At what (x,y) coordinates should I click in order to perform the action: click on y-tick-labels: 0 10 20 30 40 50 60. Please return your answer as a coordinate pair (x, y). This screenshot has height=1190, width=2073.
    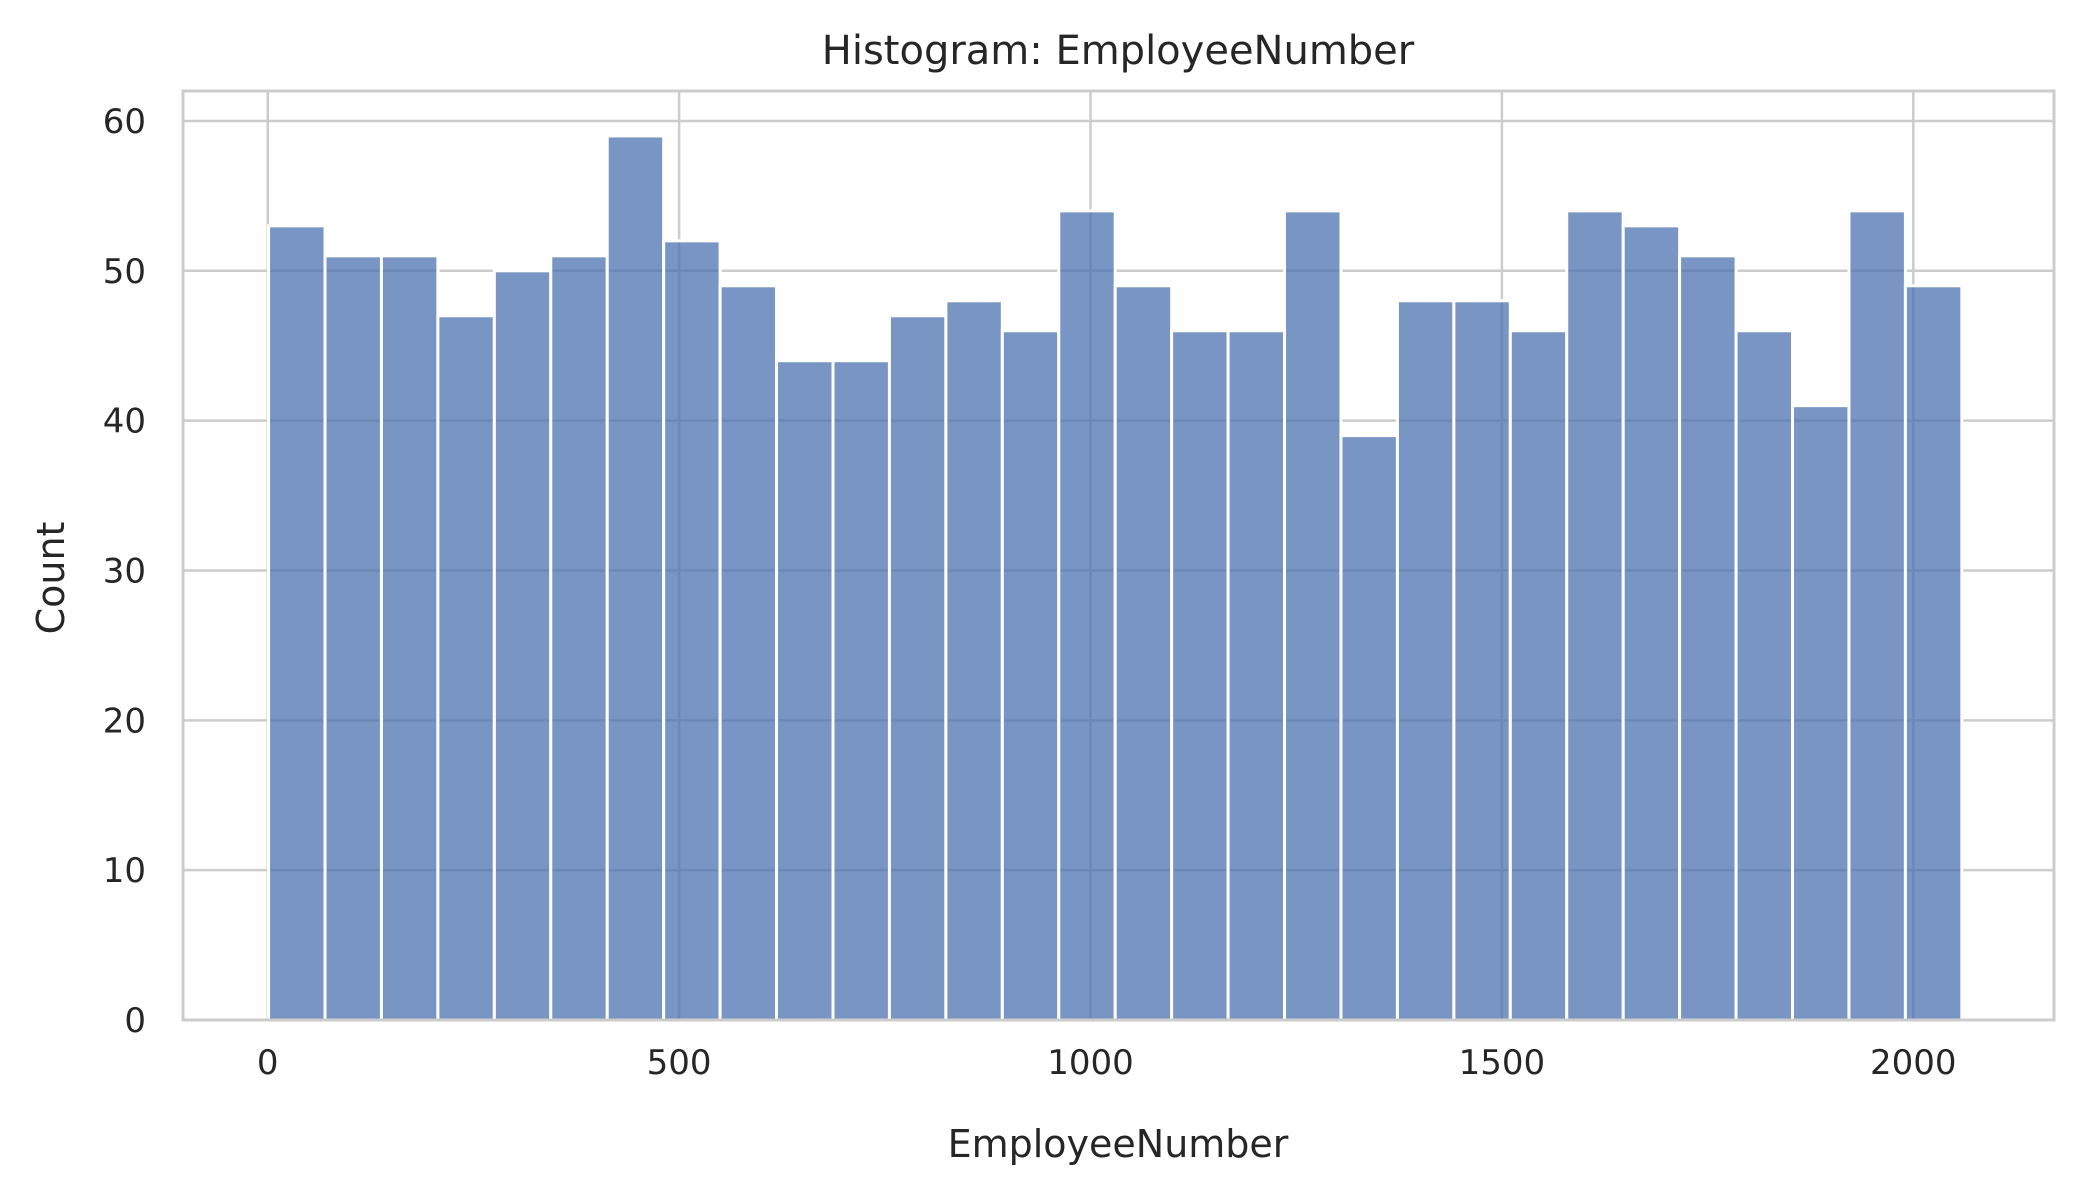
    Looking at the image, I should click on (124, 571).